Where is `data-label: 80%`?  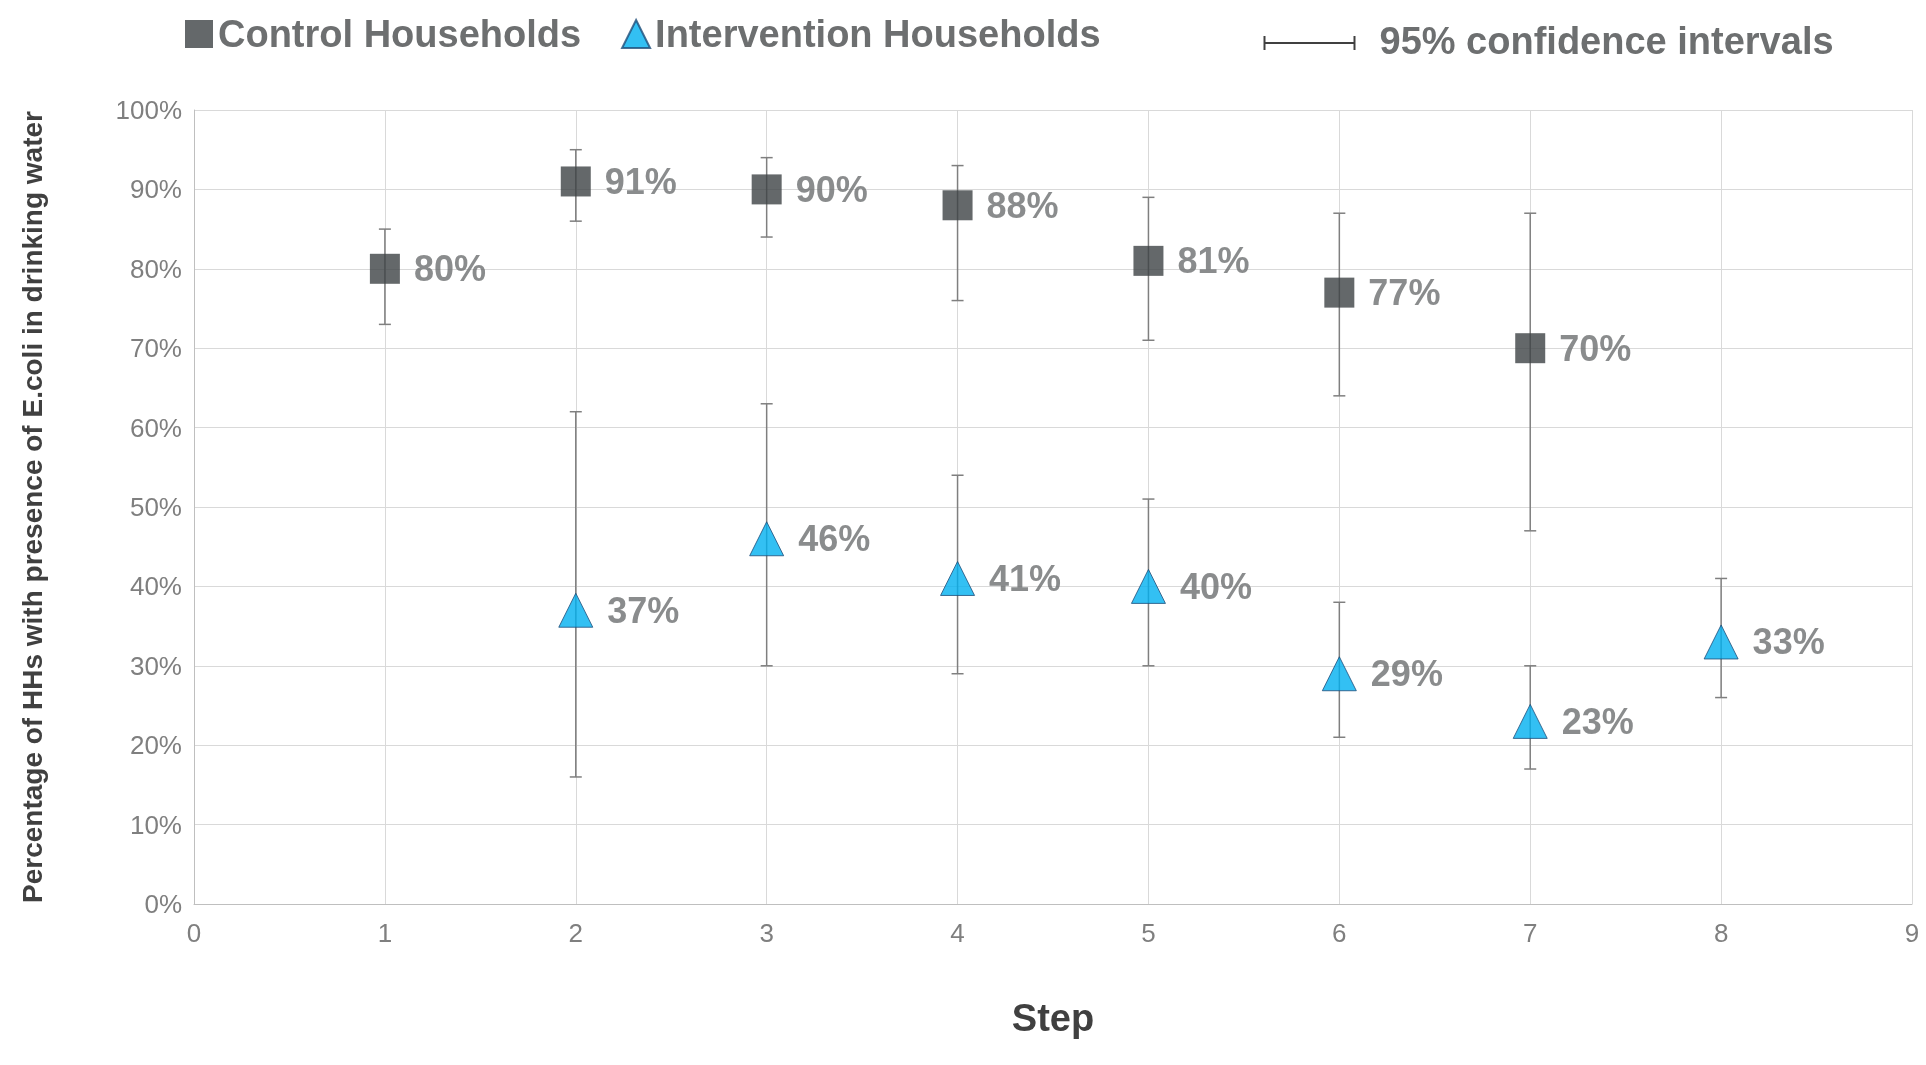 data-label: 80% is located at coordinates (449, 269).